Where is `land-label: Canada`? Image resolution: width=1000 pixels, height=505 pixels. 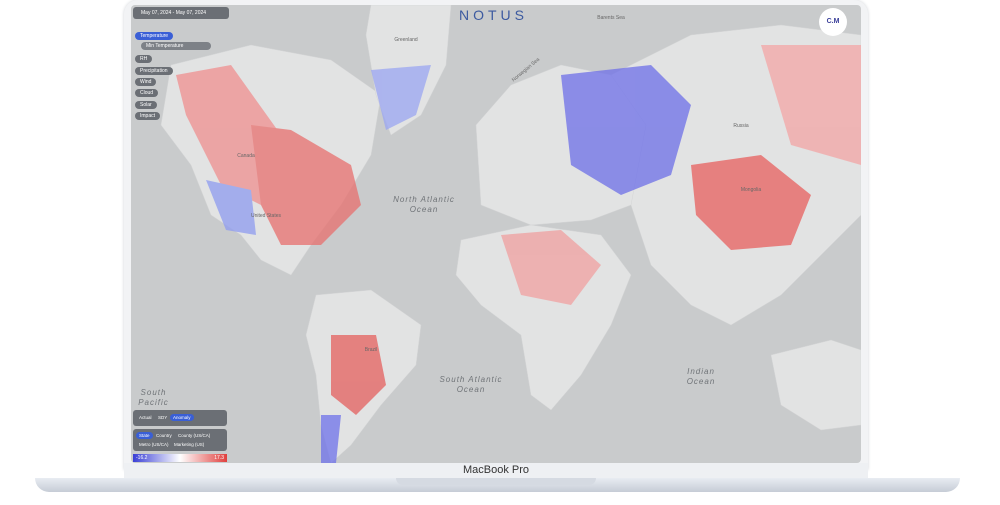 land-label: Canada is located at coordinates (246, 156).